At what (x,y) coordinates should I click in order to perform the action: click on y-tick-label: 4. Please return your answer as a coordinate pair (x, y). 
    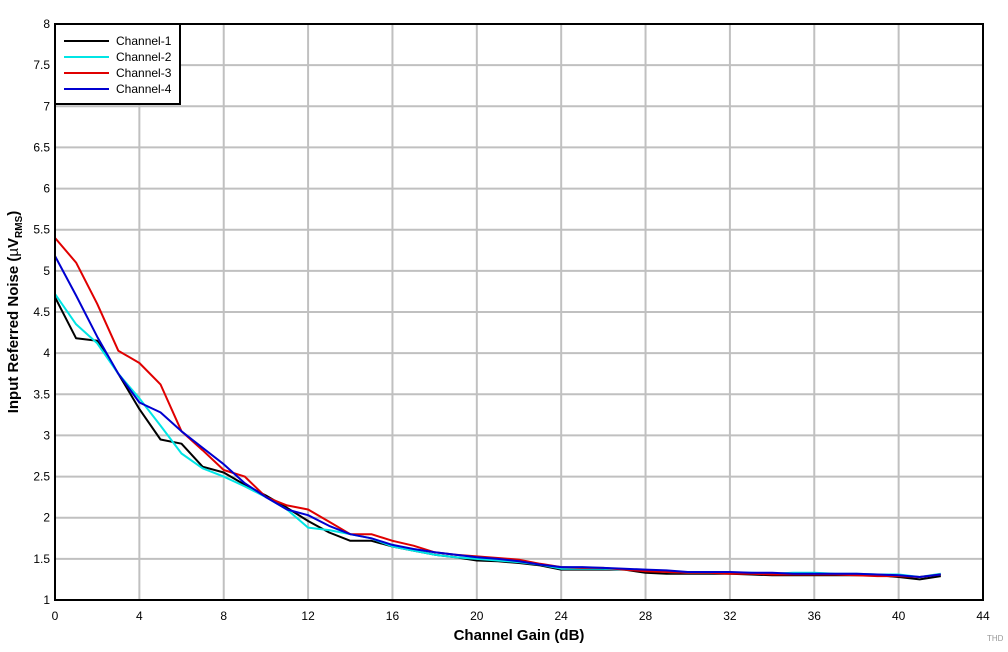
    Looking at the image, I should click on (46, 353).